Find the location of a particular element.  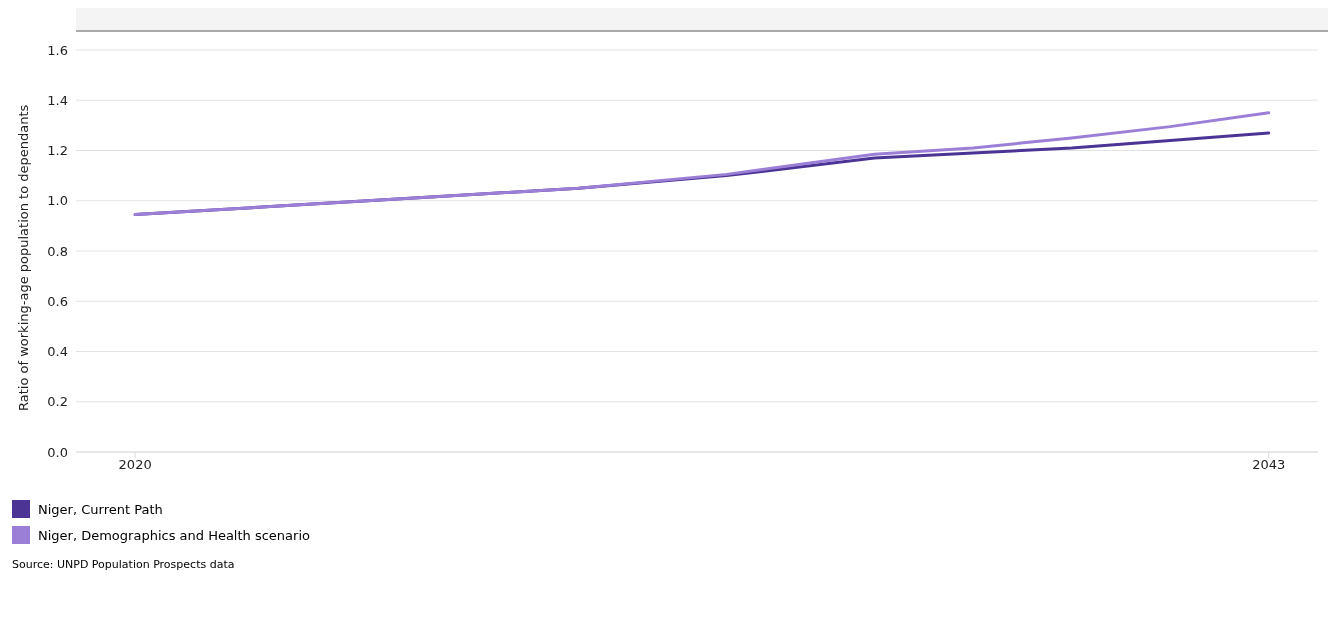

y-tick-label: 0.2 is located at coordinates (57, 402).